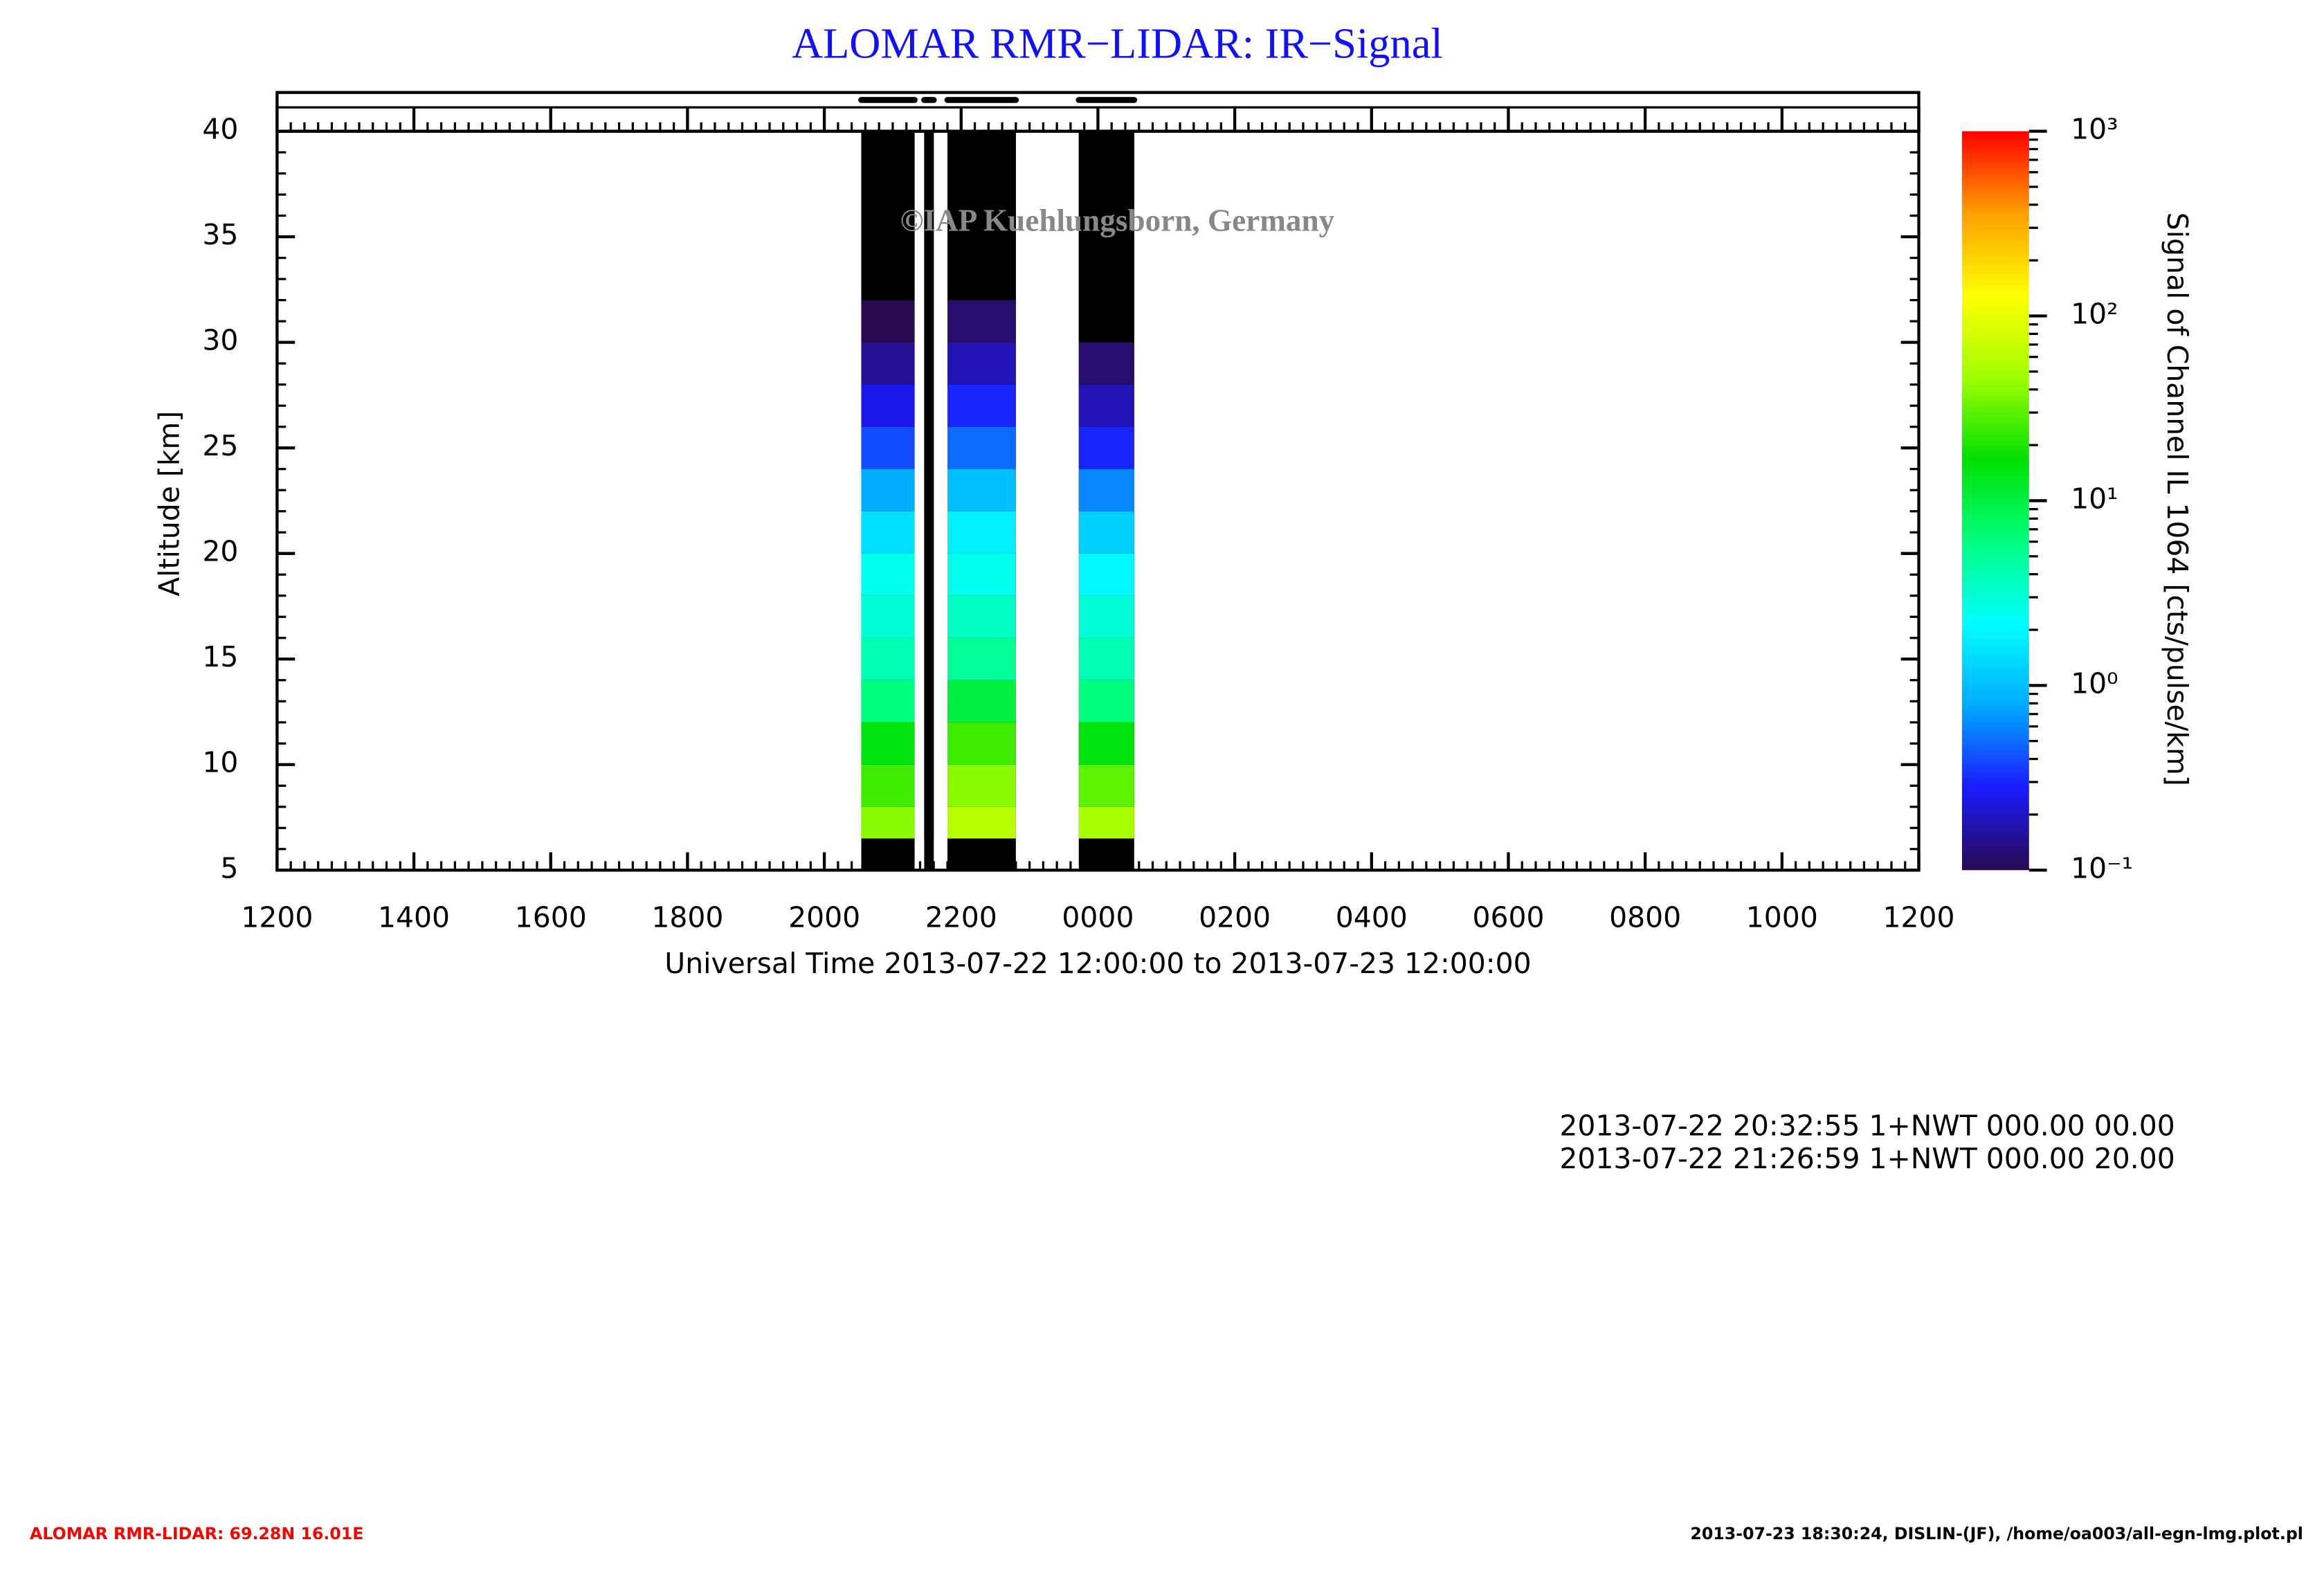 This screenshot has width=2324, height=1569. I want to click on colorbar-label: Signal of Channel IL 1064 [cts/pulse/km], so click(2177, 499).